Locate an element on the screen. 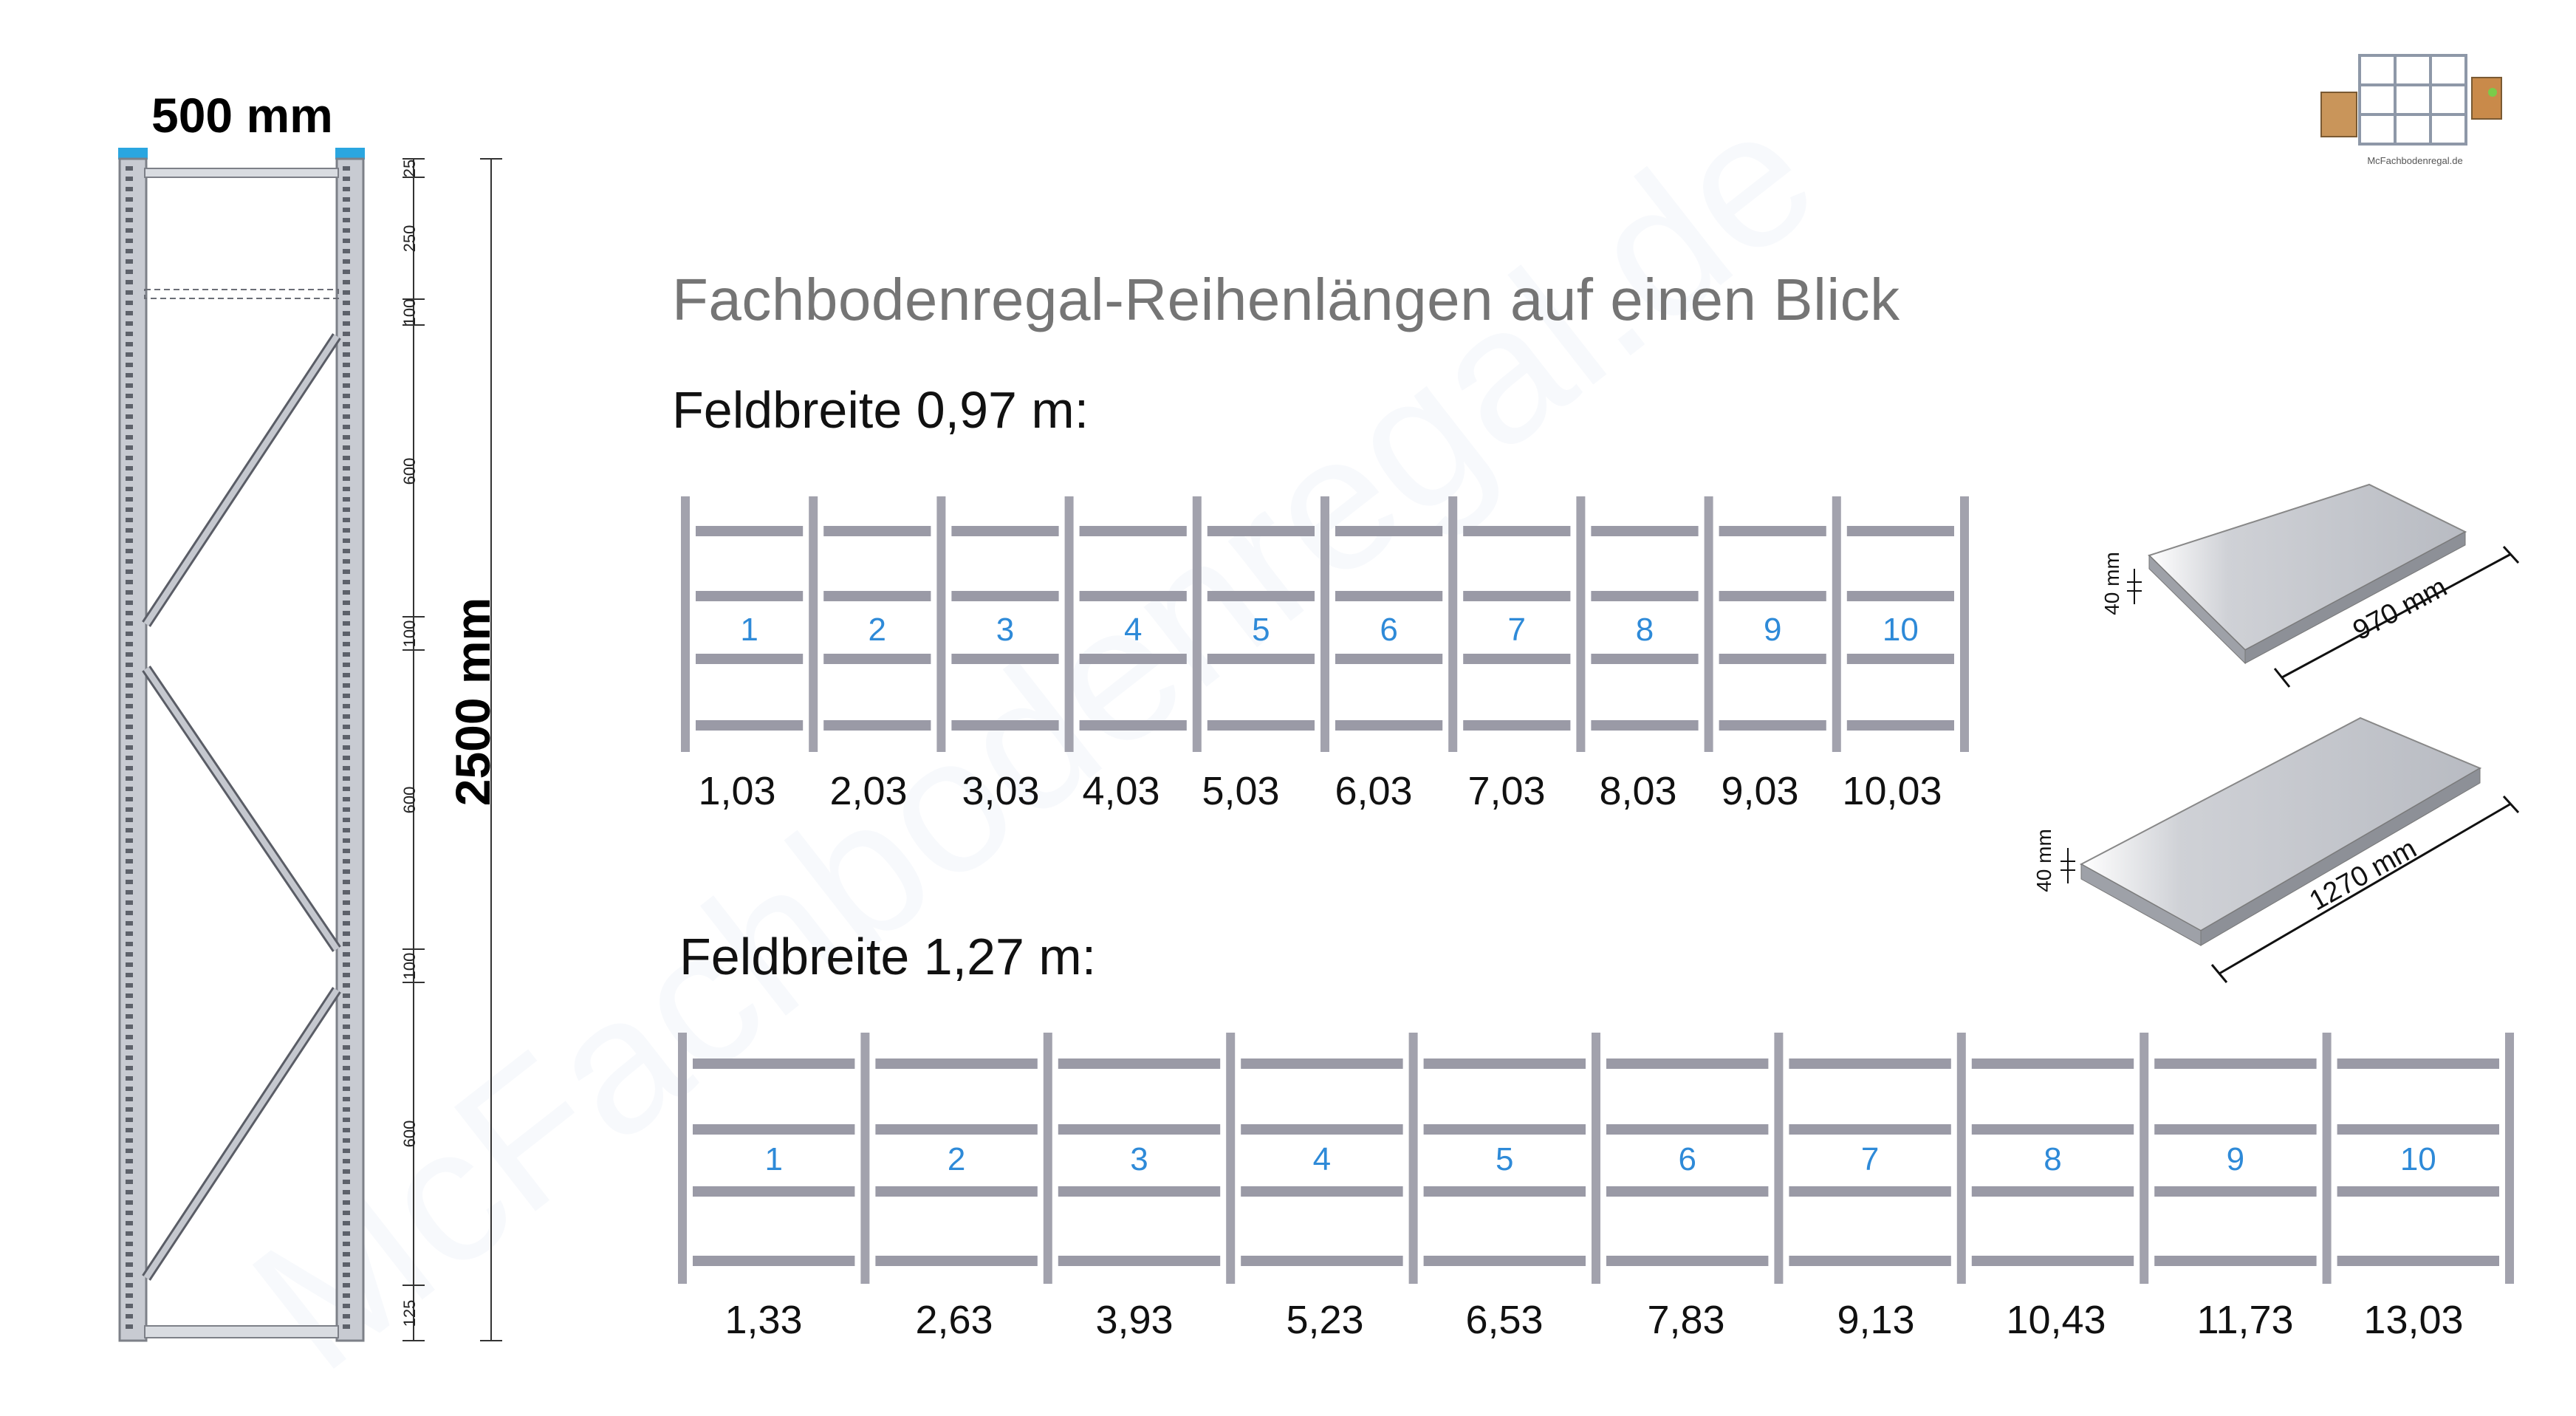  row-length-label: 3,93 is located at coordinates (1134, 1320).